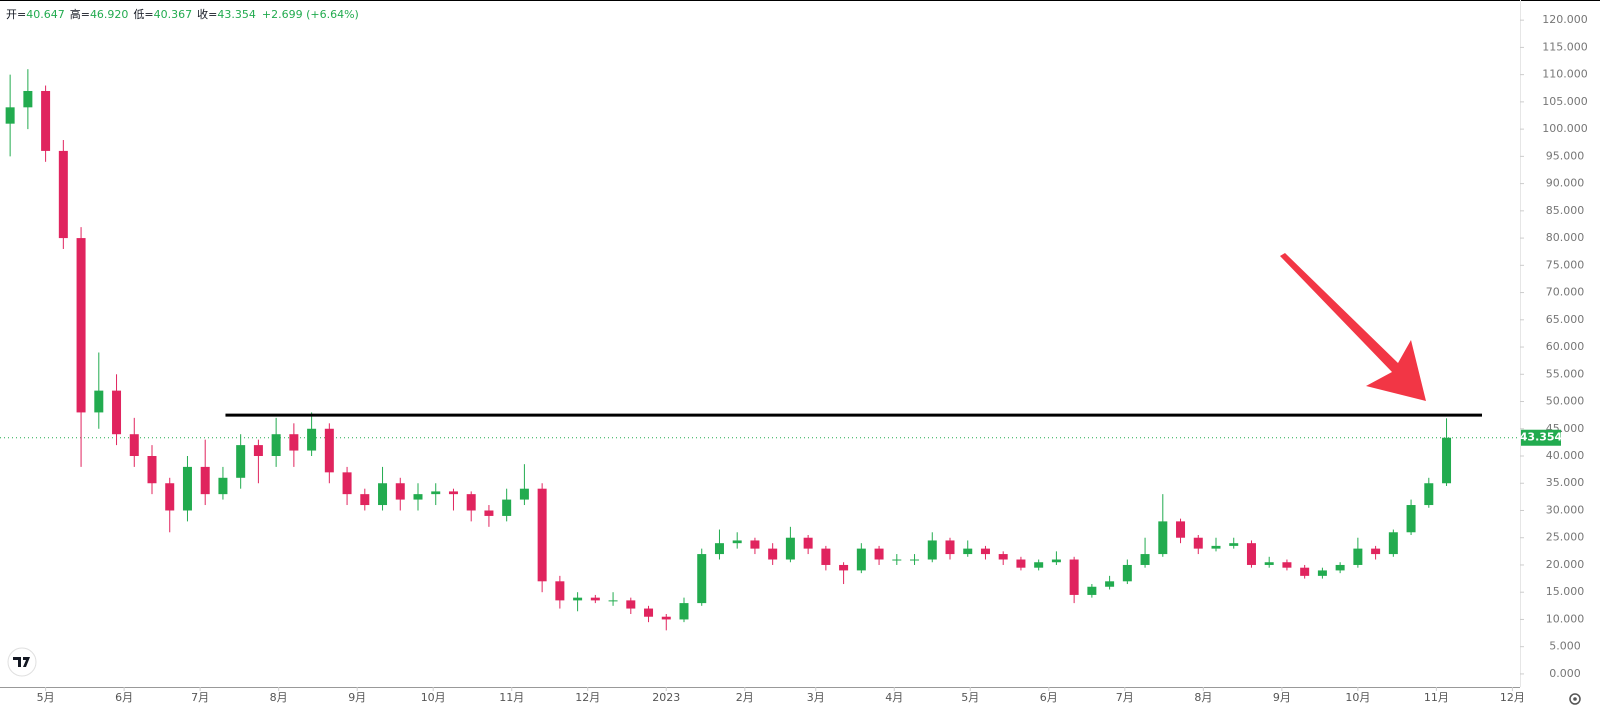  Describe the element at coordinates (1565, 74) in the screenshot. I see `y-tick-label: 110.000` at that location.